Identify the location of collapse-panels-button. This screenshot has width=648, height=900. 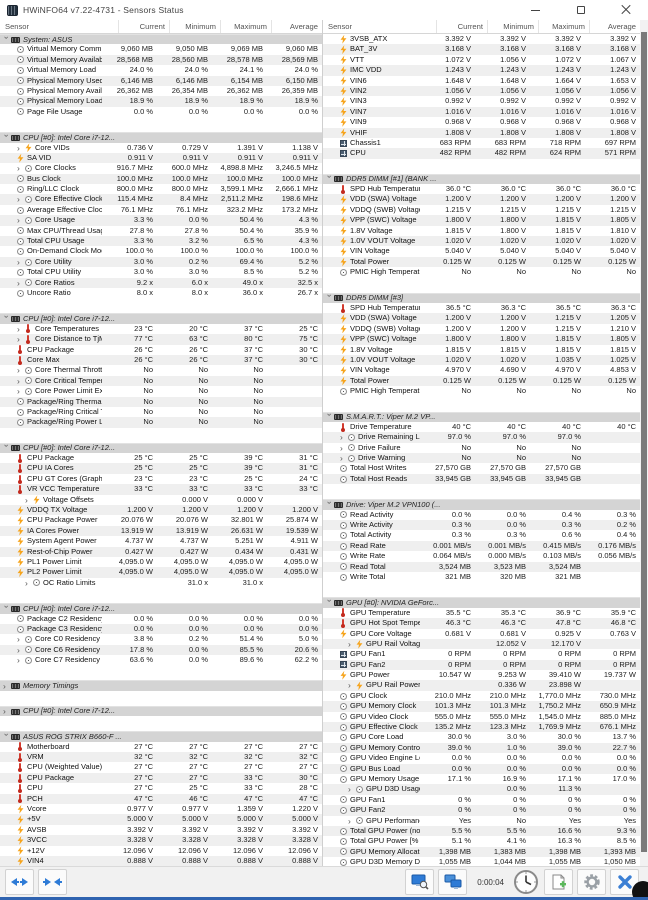
(52, 882).